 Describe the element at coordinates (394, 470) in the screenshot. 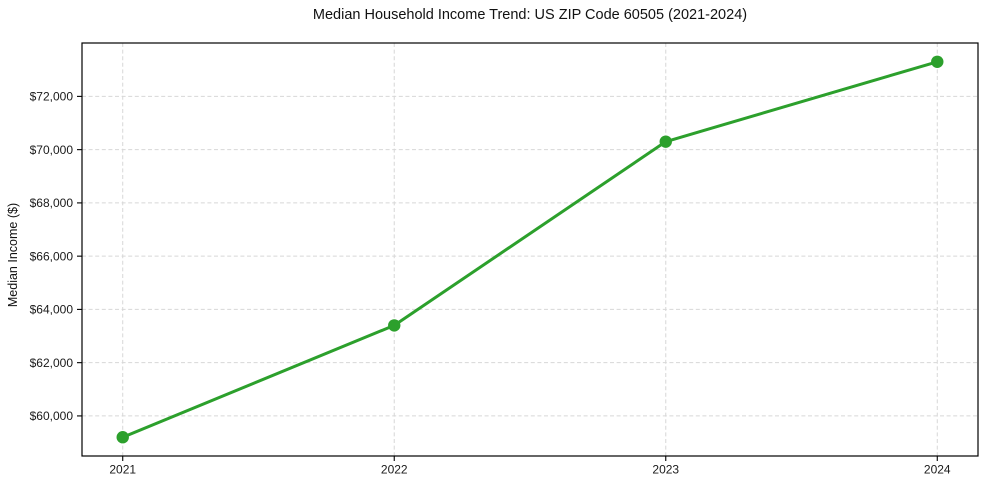

I see `x-tick-label: 2022` at that location.